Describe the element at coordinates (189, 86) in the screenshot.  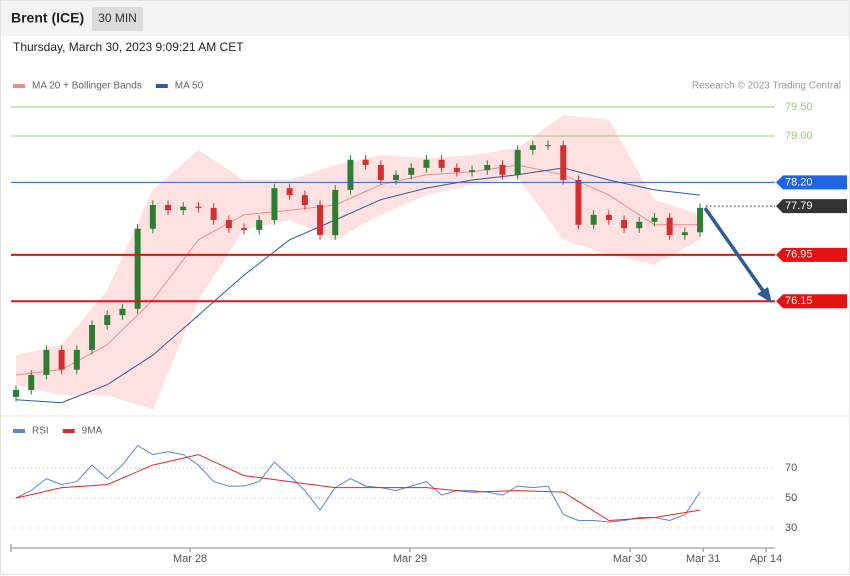
I see `legend-label: MA 50` at that location.